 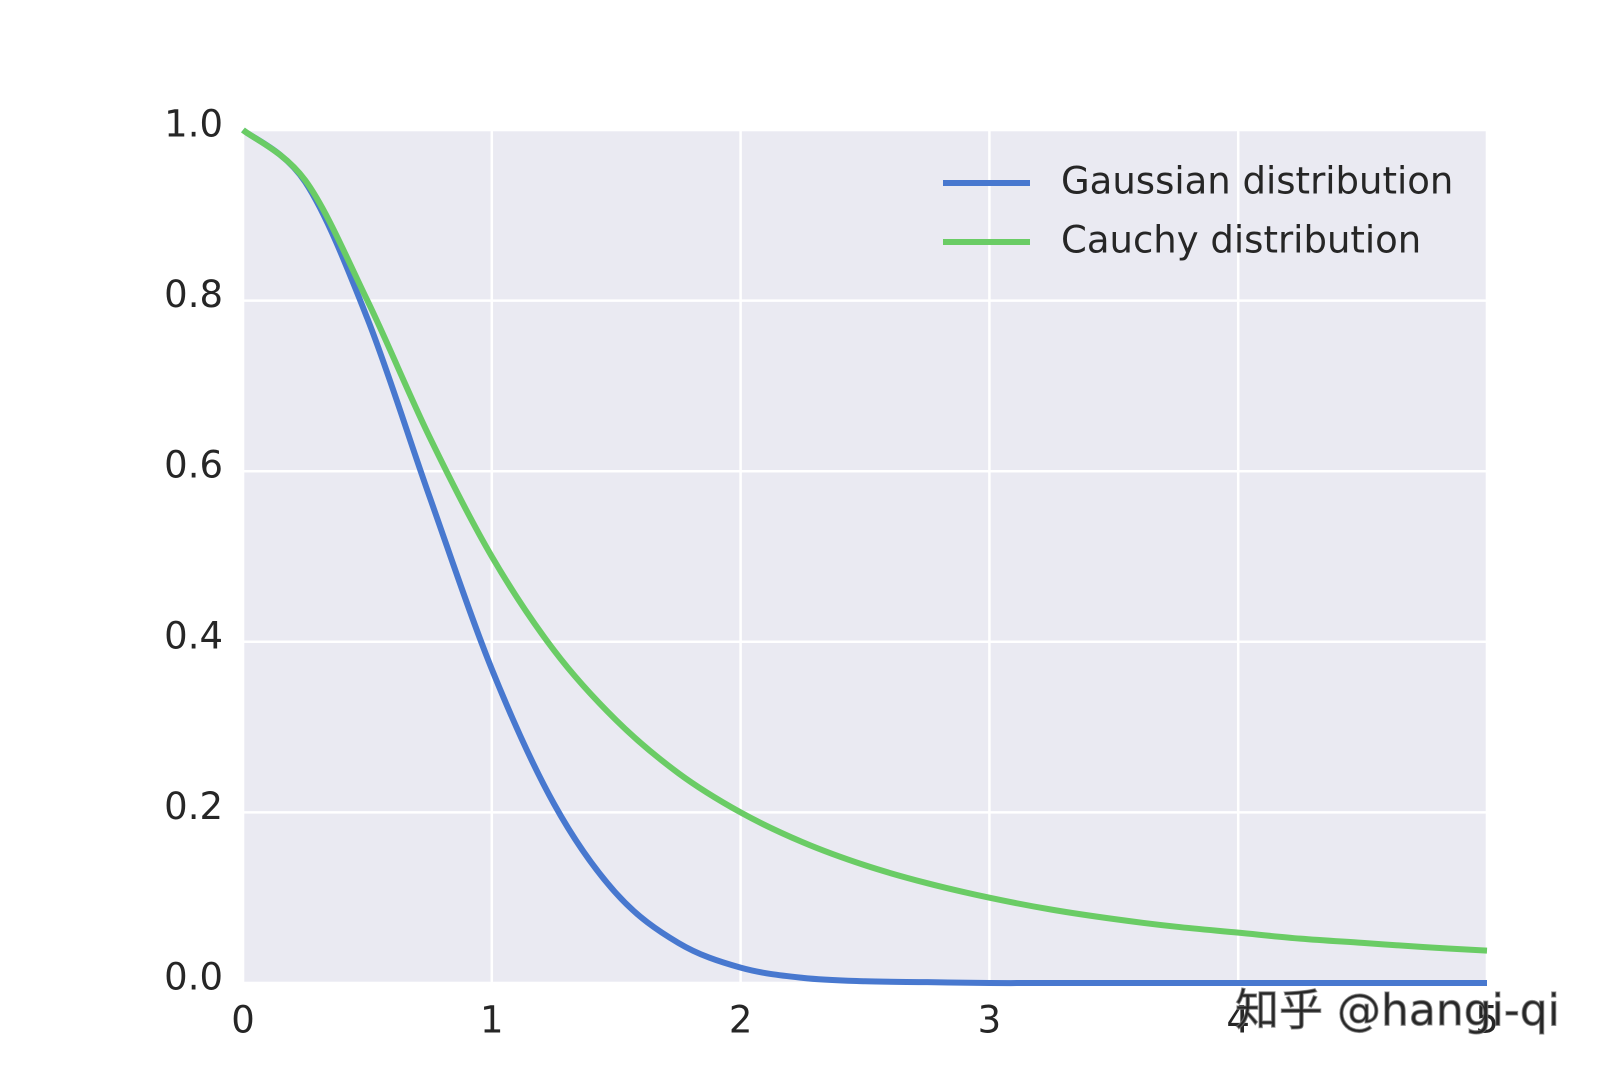 I want to click on legend-label: Cauchy distribution, so click(x=1241, y=240).